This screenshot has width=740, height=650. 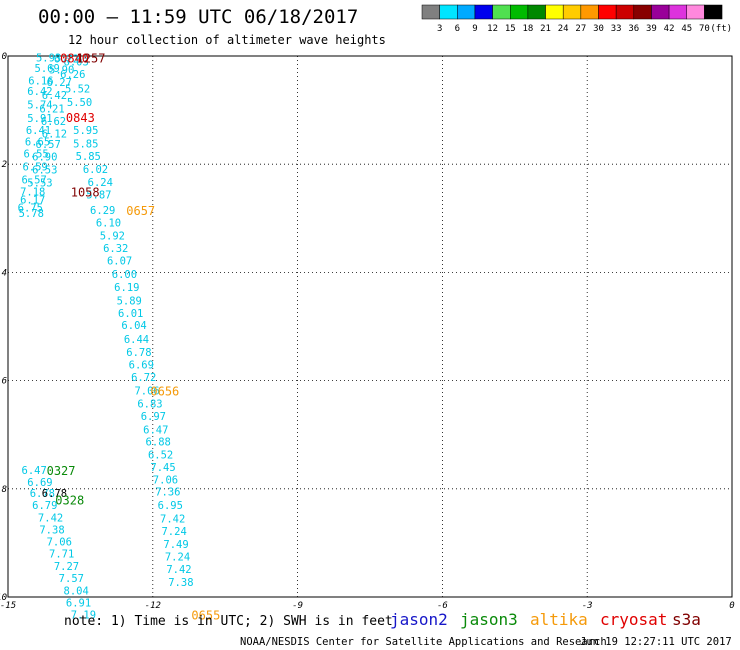 I want to click on wave-height-label: 7.42, so click(x=178, y=570).